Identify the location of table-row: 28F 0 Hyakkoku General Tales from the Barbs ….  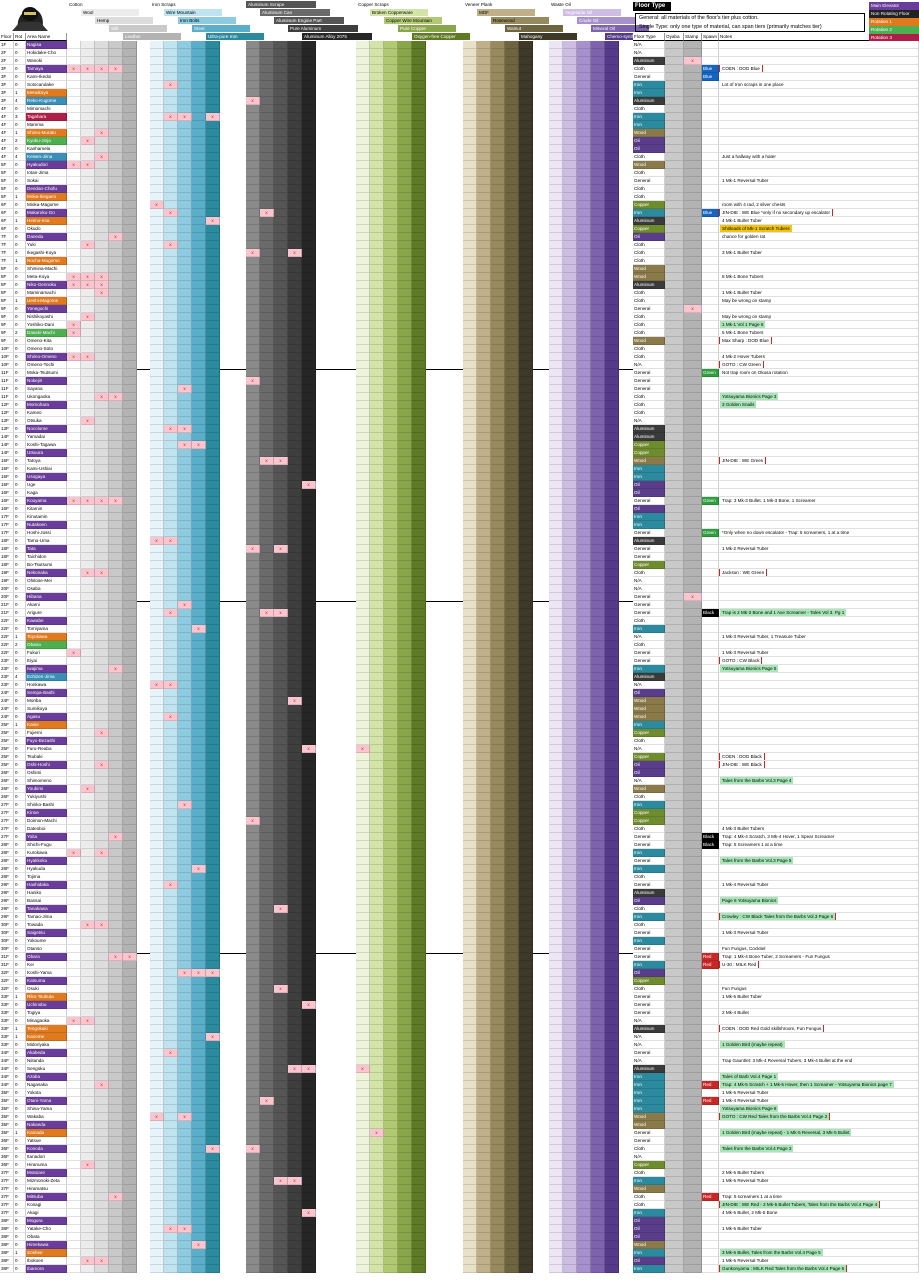
(459, 861).